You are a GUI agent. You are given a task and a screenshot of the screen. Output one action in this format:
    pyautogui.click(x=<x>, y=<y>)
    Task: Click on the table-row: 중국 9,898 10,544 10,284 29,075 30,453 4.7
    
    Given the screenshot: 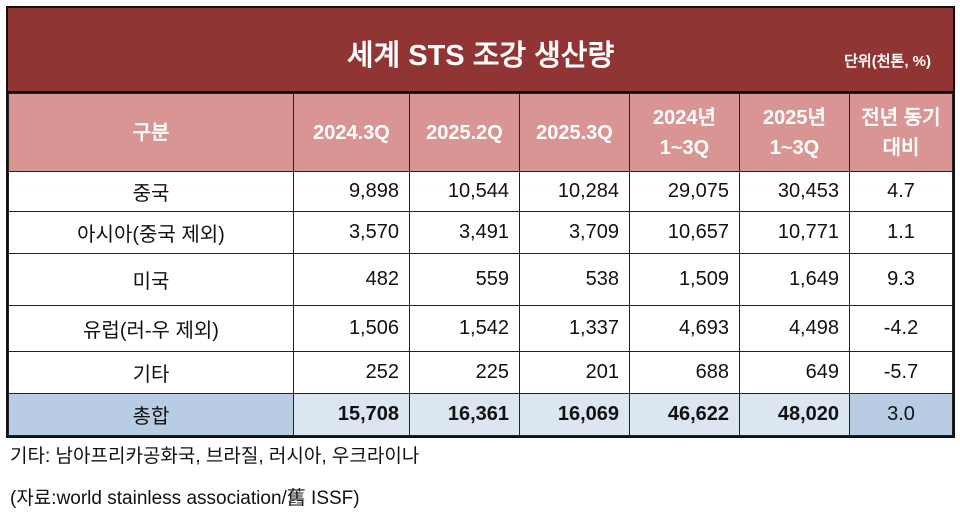 What is the action you would take?
    pyautogui.click(x=480, y=191)
    